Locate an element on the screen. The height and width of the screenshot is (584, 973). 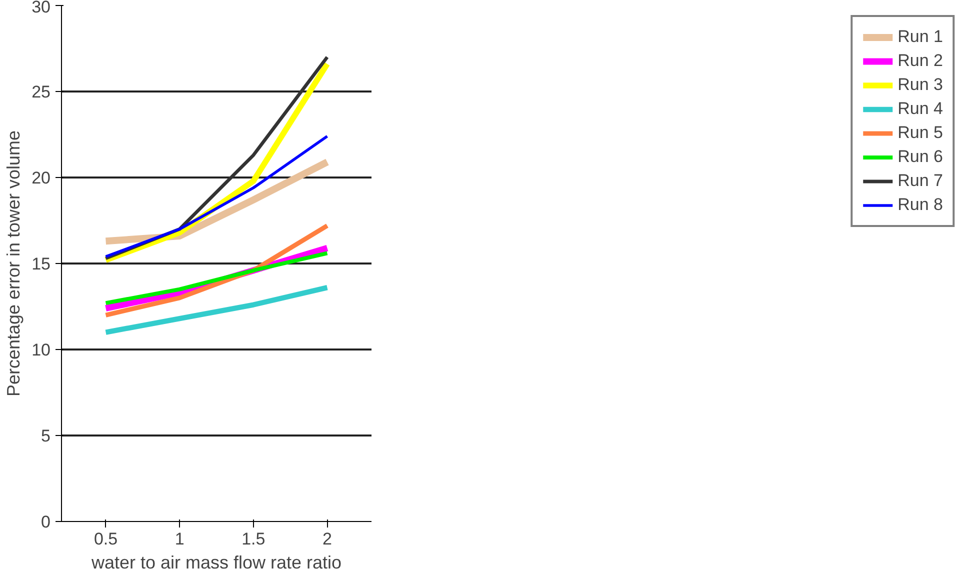
legend-label: Run 6 is located at coordinates (920, 157).